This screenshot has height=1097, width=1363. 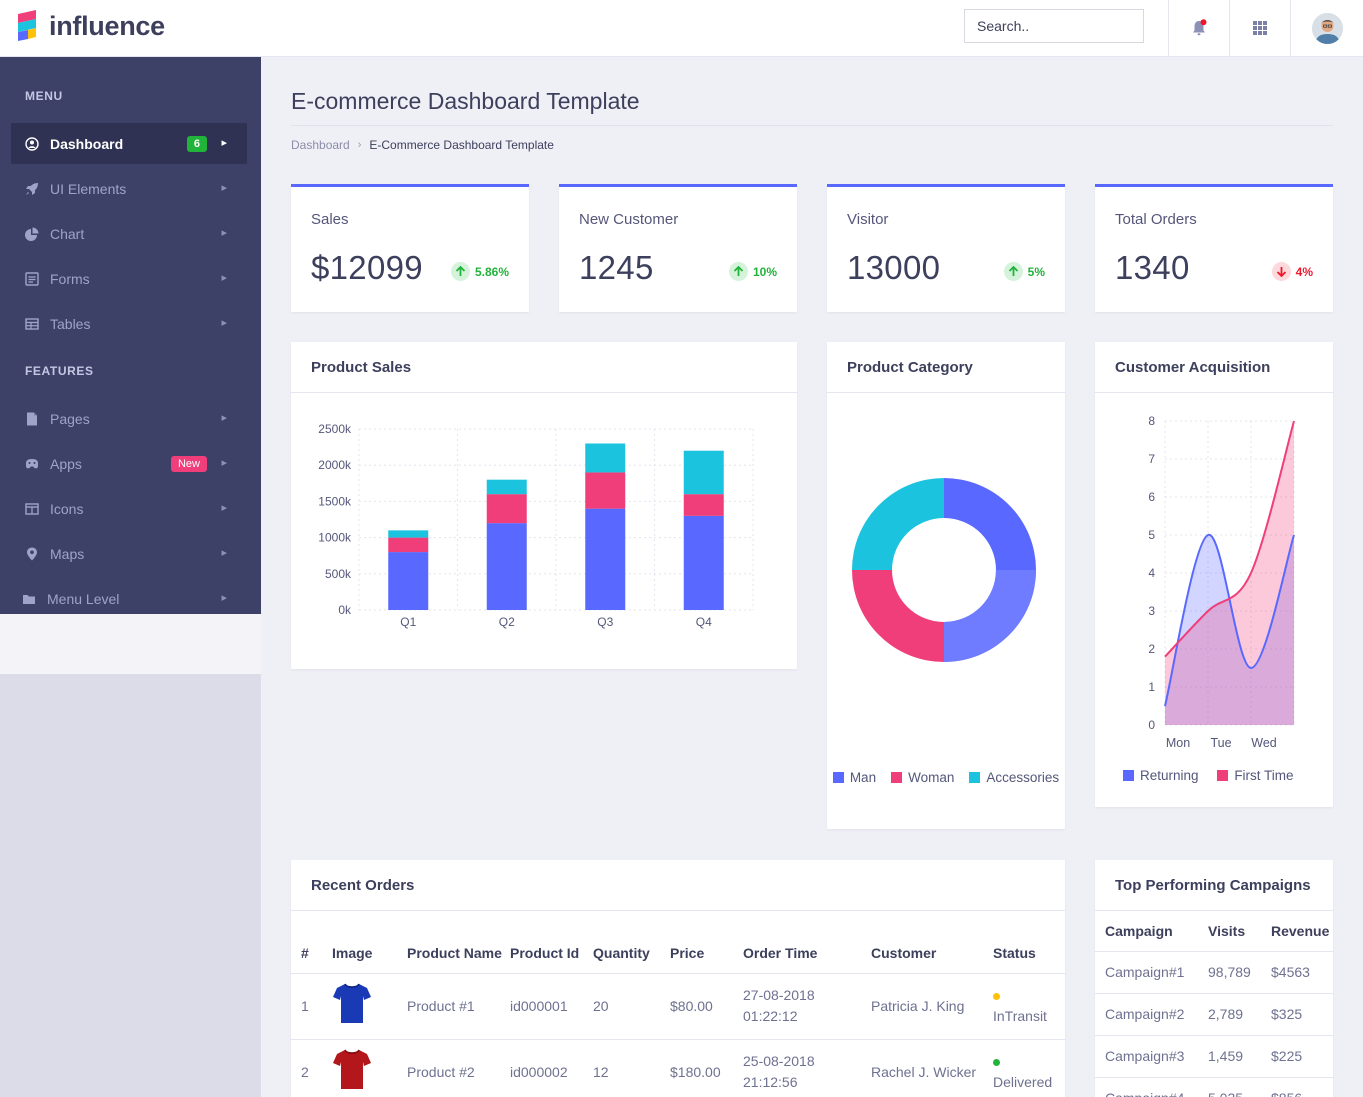 I want to click on stat-change-value: 10%, so click(x=764, y=271).